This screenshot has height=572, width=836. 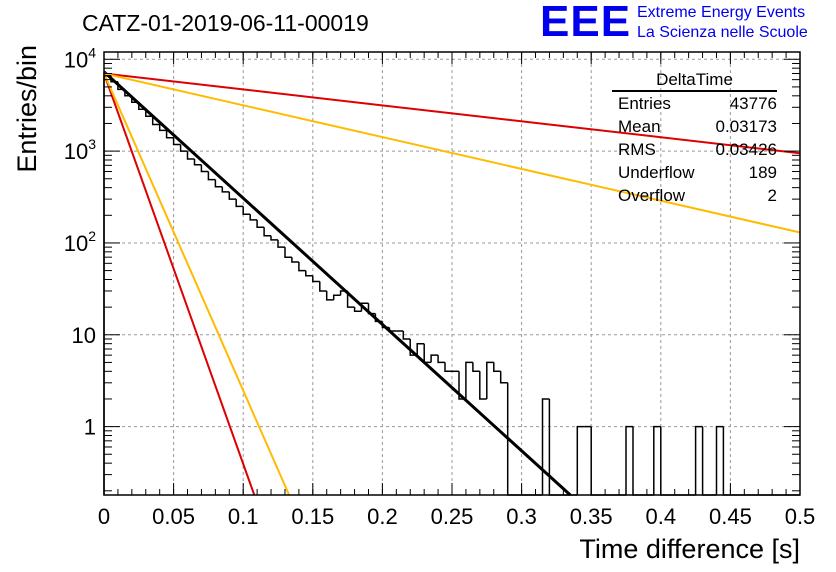 What do you see at coordinates (746, 126) in the screenshot?
I see `stats-value: 0.03173` at bounding box center [746, 126].